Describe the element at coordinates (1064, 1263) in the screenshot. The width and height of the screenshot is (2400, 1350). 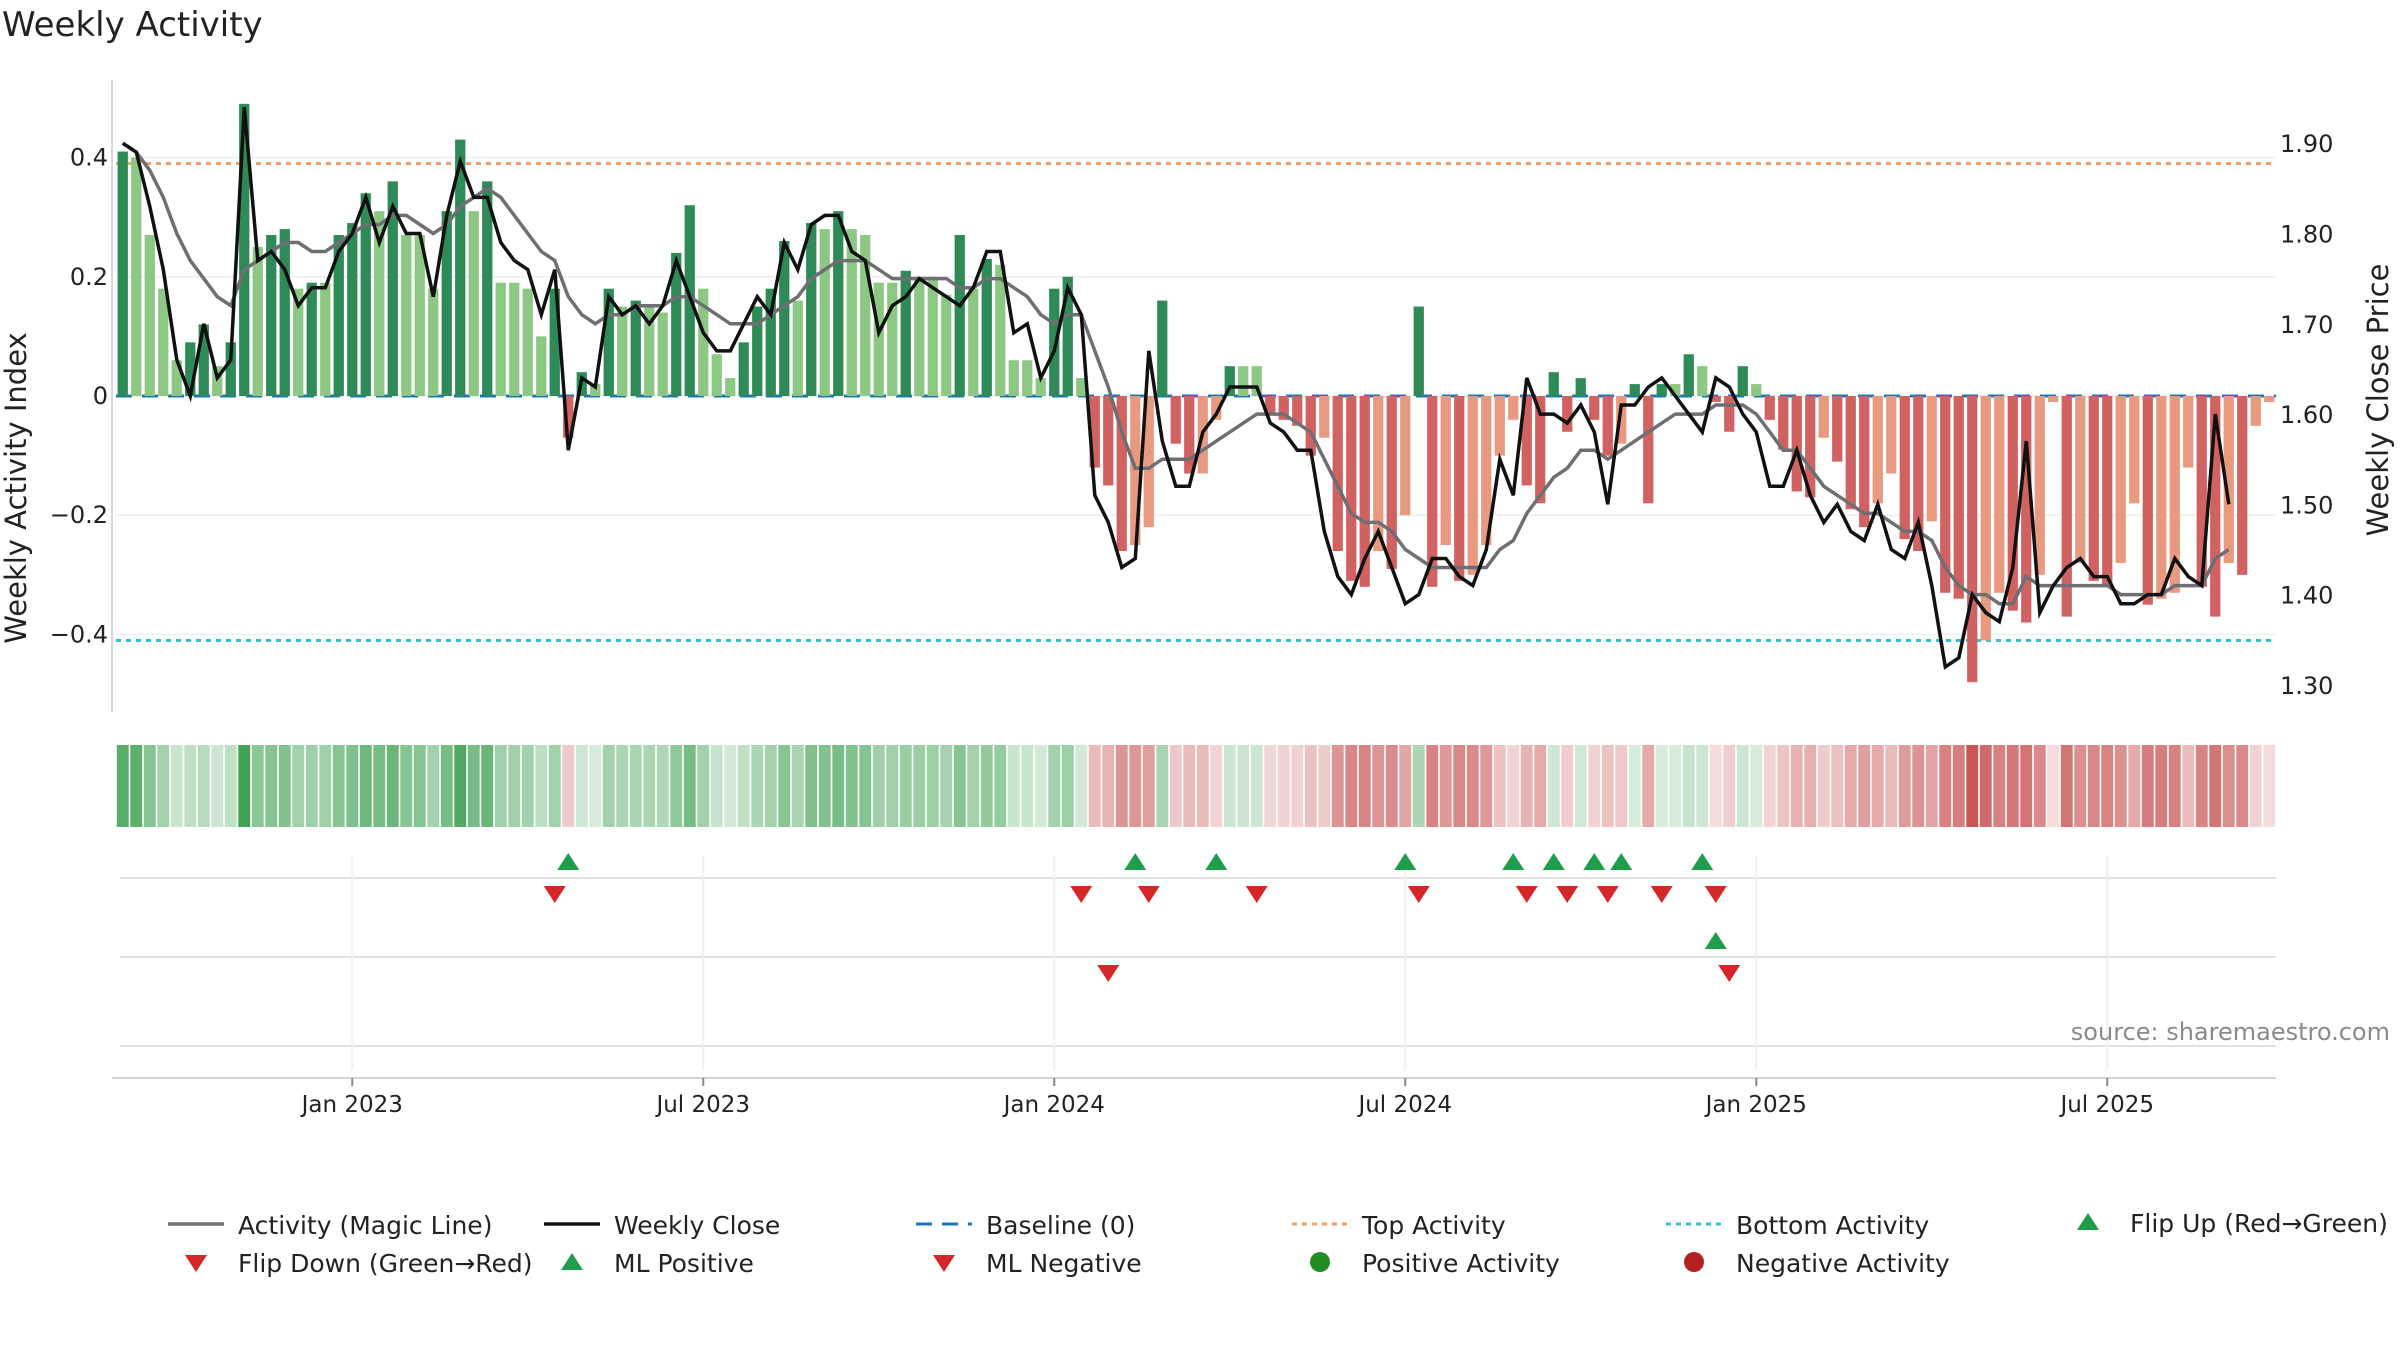
I see `legend-label: ML Negative` at that location.